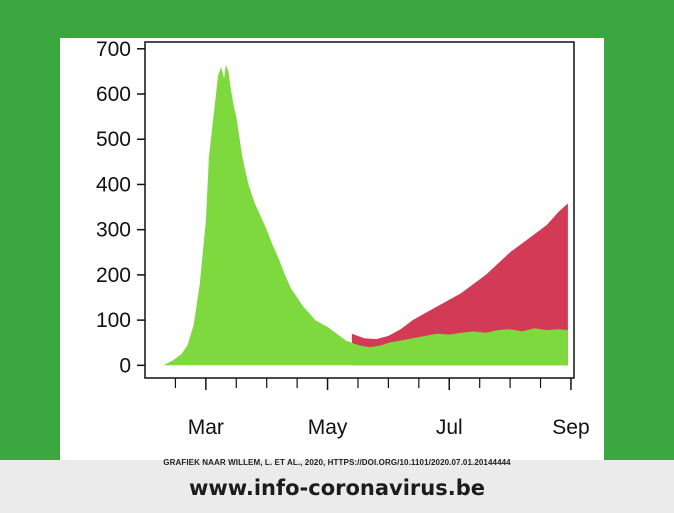 The image size is (674, 513). Describe the element at coordinates (113, 230) in the screenshot. I see `y-tick-label: 300` at that location.